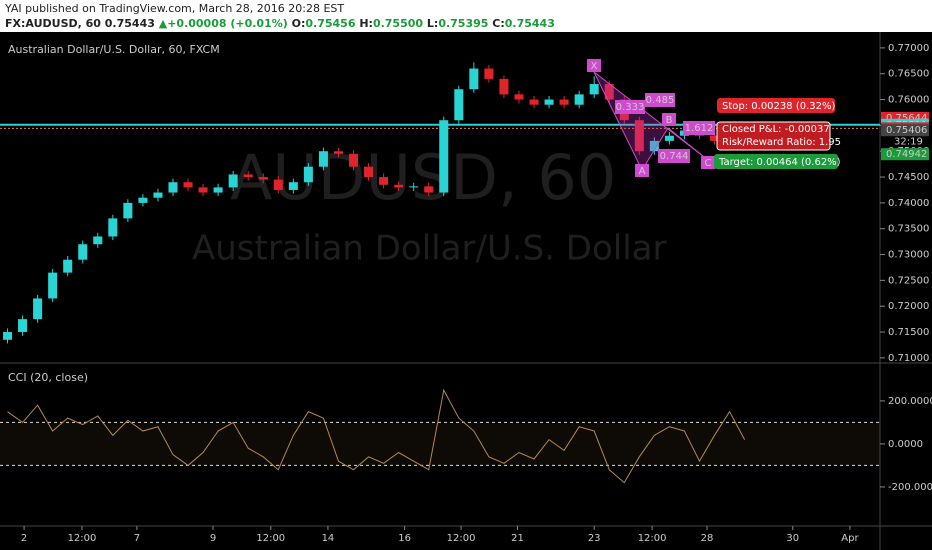 Image resolution: width=932 pixels, height=550 pixels. Describe the element at coordinates (908, 48) in the screenshot. I see `y-tick-label: 0.77000` at that location.